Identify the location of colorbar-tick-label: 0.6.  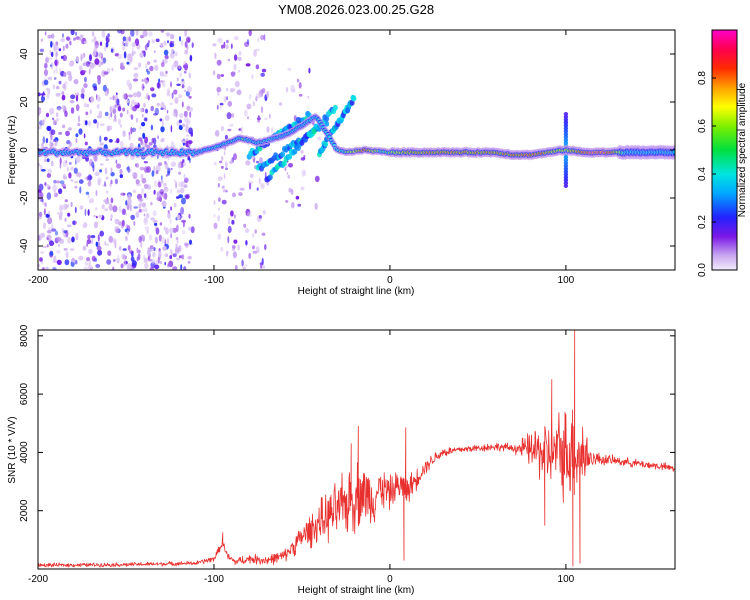
(702, 126).